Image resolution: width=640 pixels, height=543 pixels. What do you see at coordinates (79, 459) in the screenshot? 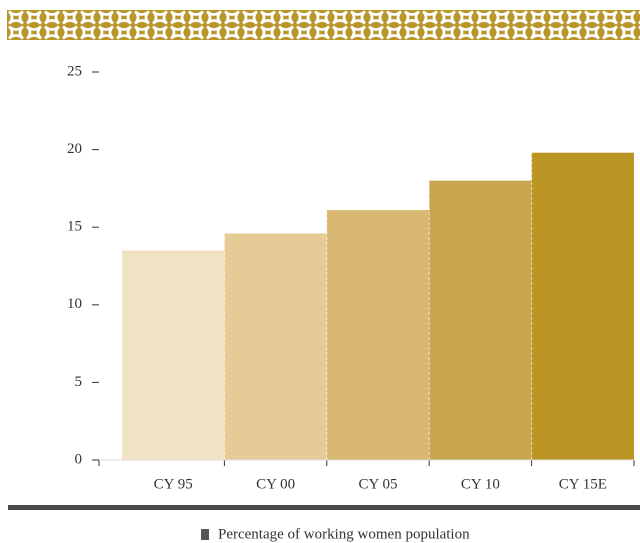
I see `y-tick-label: 0` at bounding box center [79, 459].